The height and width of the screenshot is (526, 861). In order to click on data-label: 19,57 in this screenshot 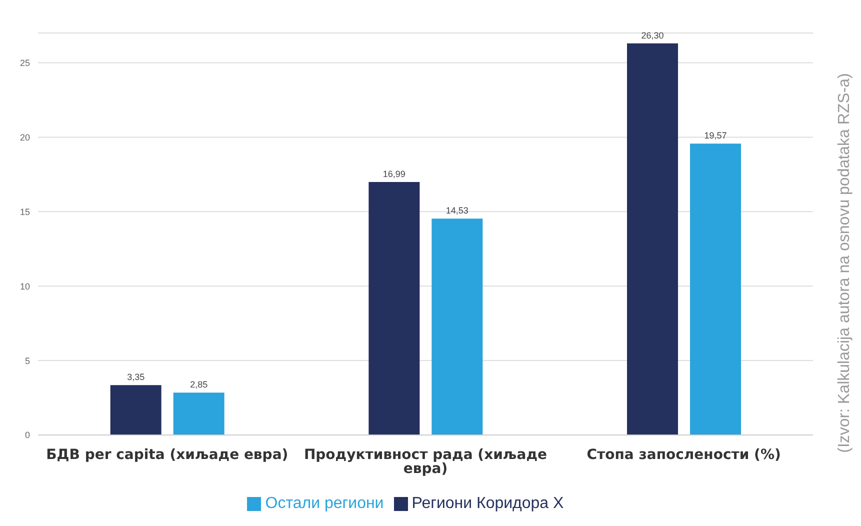, I will do `click(715, 135)`.